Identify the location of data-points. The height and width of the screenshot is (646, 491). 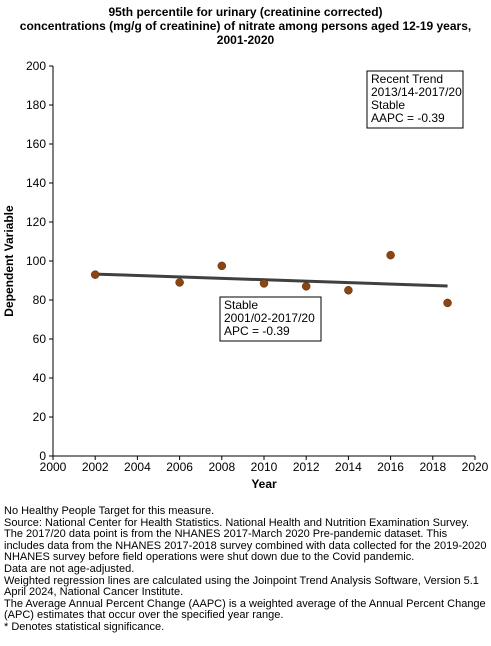
(271, 279).